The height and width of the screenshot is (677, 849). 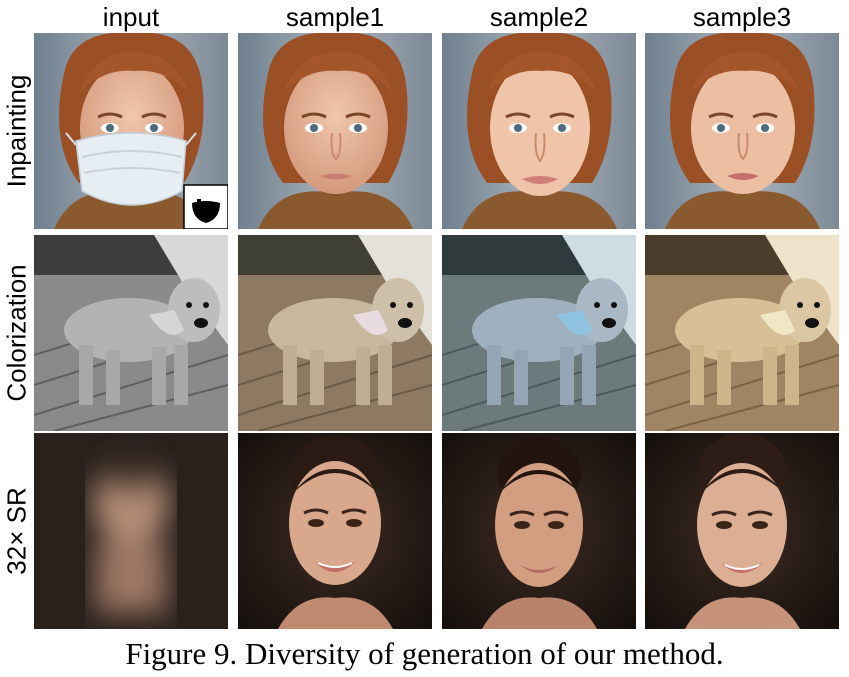 I want to click on inpainting-input-image, so click(x=131, y=131).